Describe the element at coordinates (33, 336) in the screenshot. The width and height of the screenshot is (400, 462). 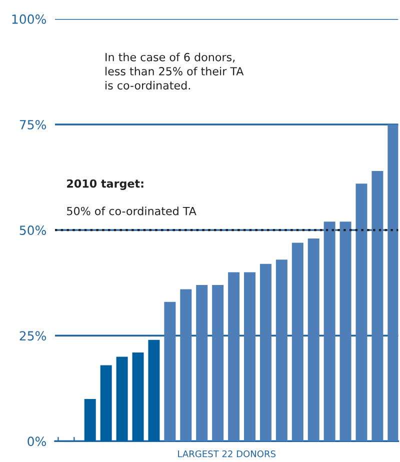
I see `y-tick-label: 25%` at that location.